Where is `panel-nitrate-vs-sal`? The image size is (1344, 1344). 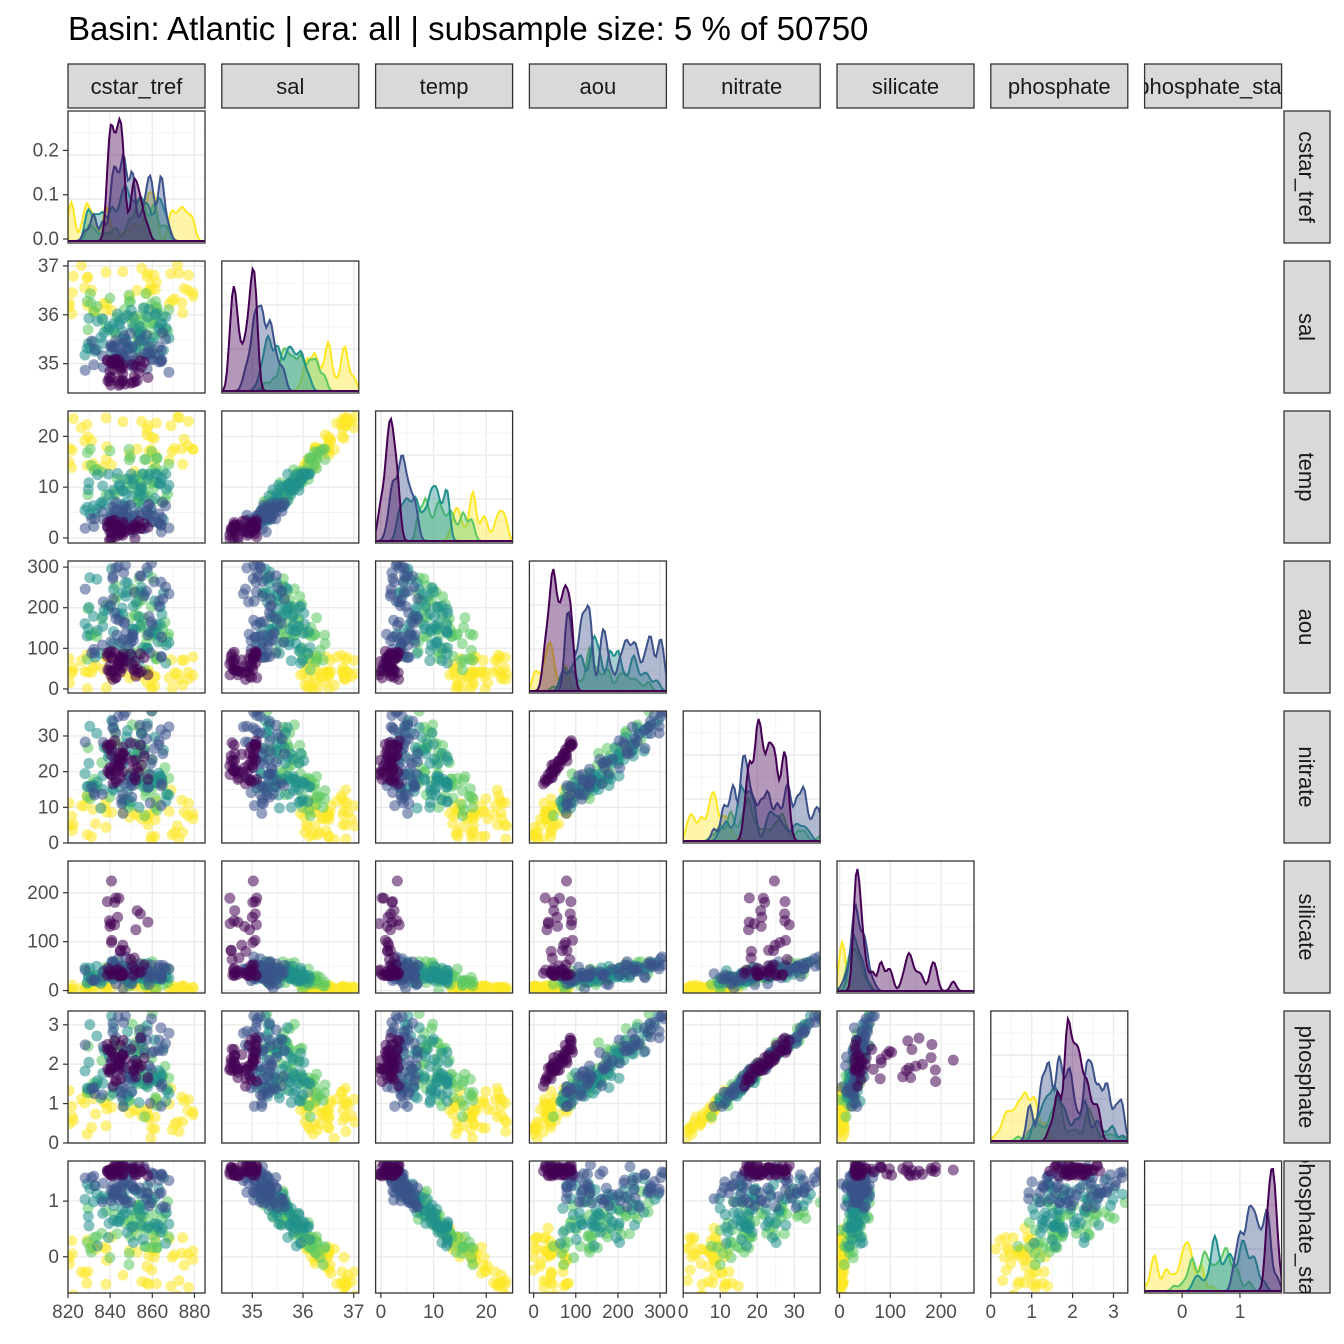 panel-nitrate-vs-sal is located at coordinates (290, 777).